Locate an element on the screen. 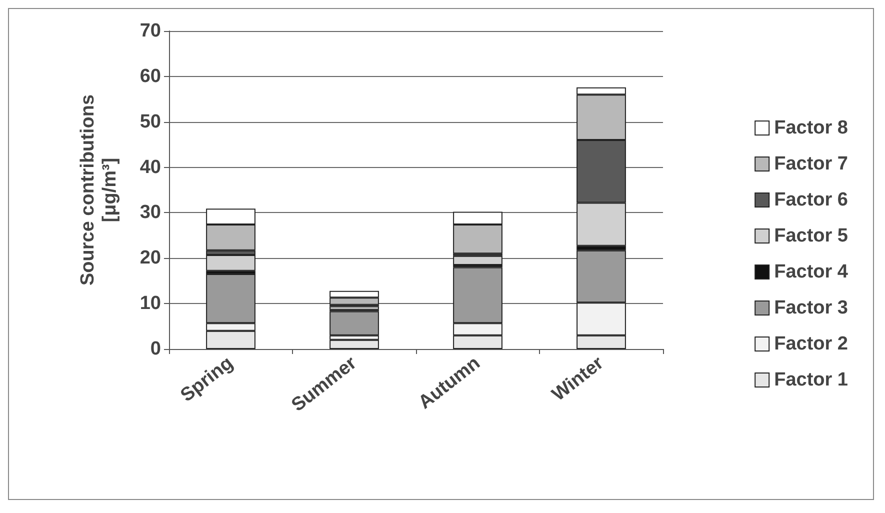 This screenshot has width=885, height=513. y-tick-label: 70 is located at coordinates (150, 31).